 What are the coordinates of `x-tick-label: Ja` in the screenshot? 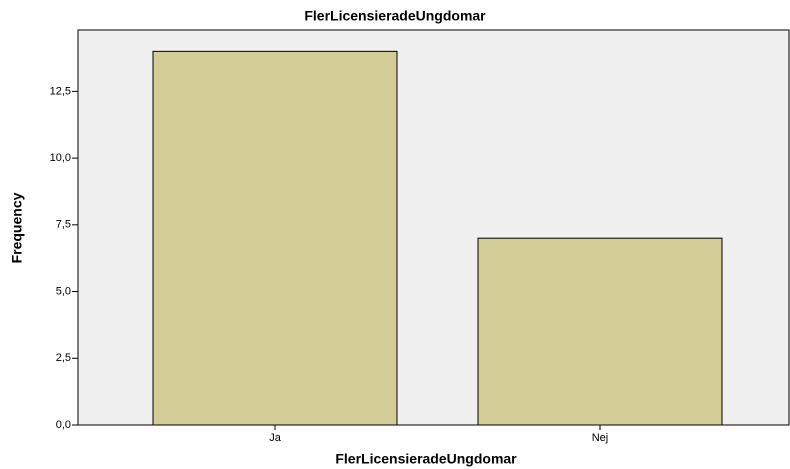 It's located at (275, 438).